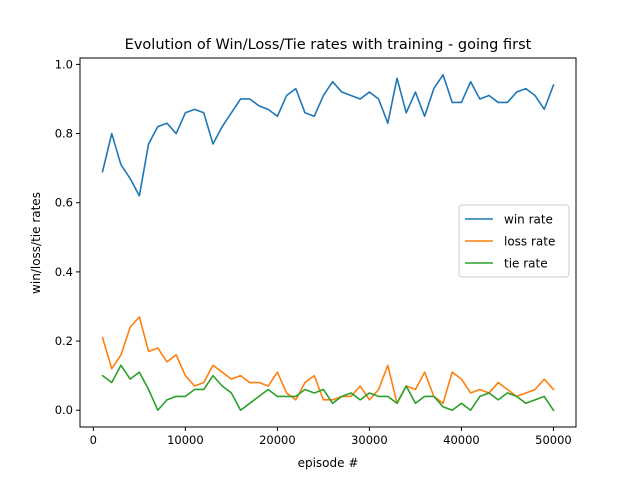  I want to click on x-axis-label: episode #, so click(328, 463).